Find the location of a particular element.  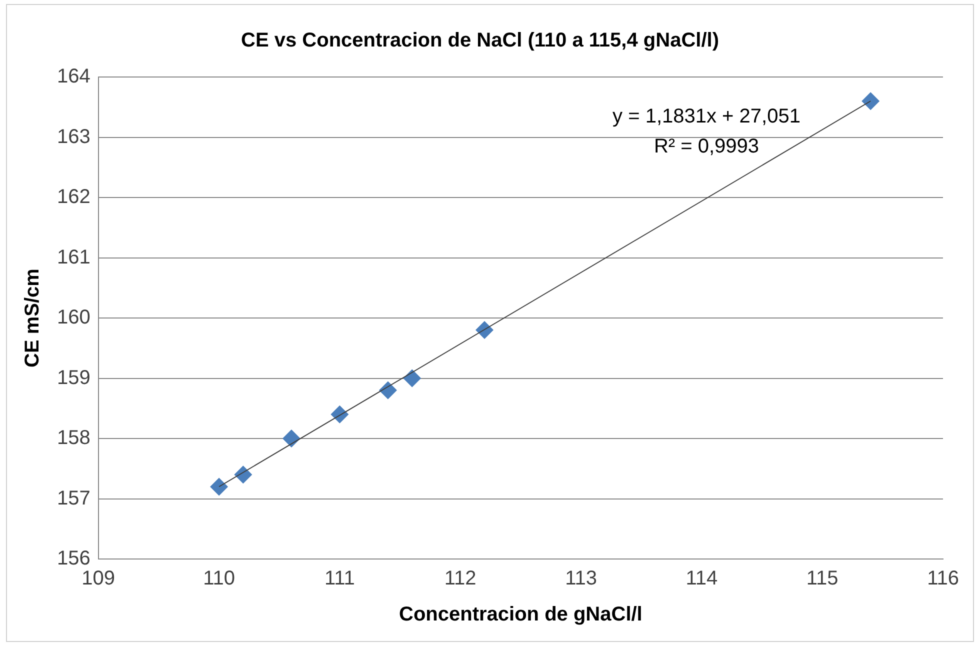

x-tick-label: 112 is located at coordinates (460, 579).